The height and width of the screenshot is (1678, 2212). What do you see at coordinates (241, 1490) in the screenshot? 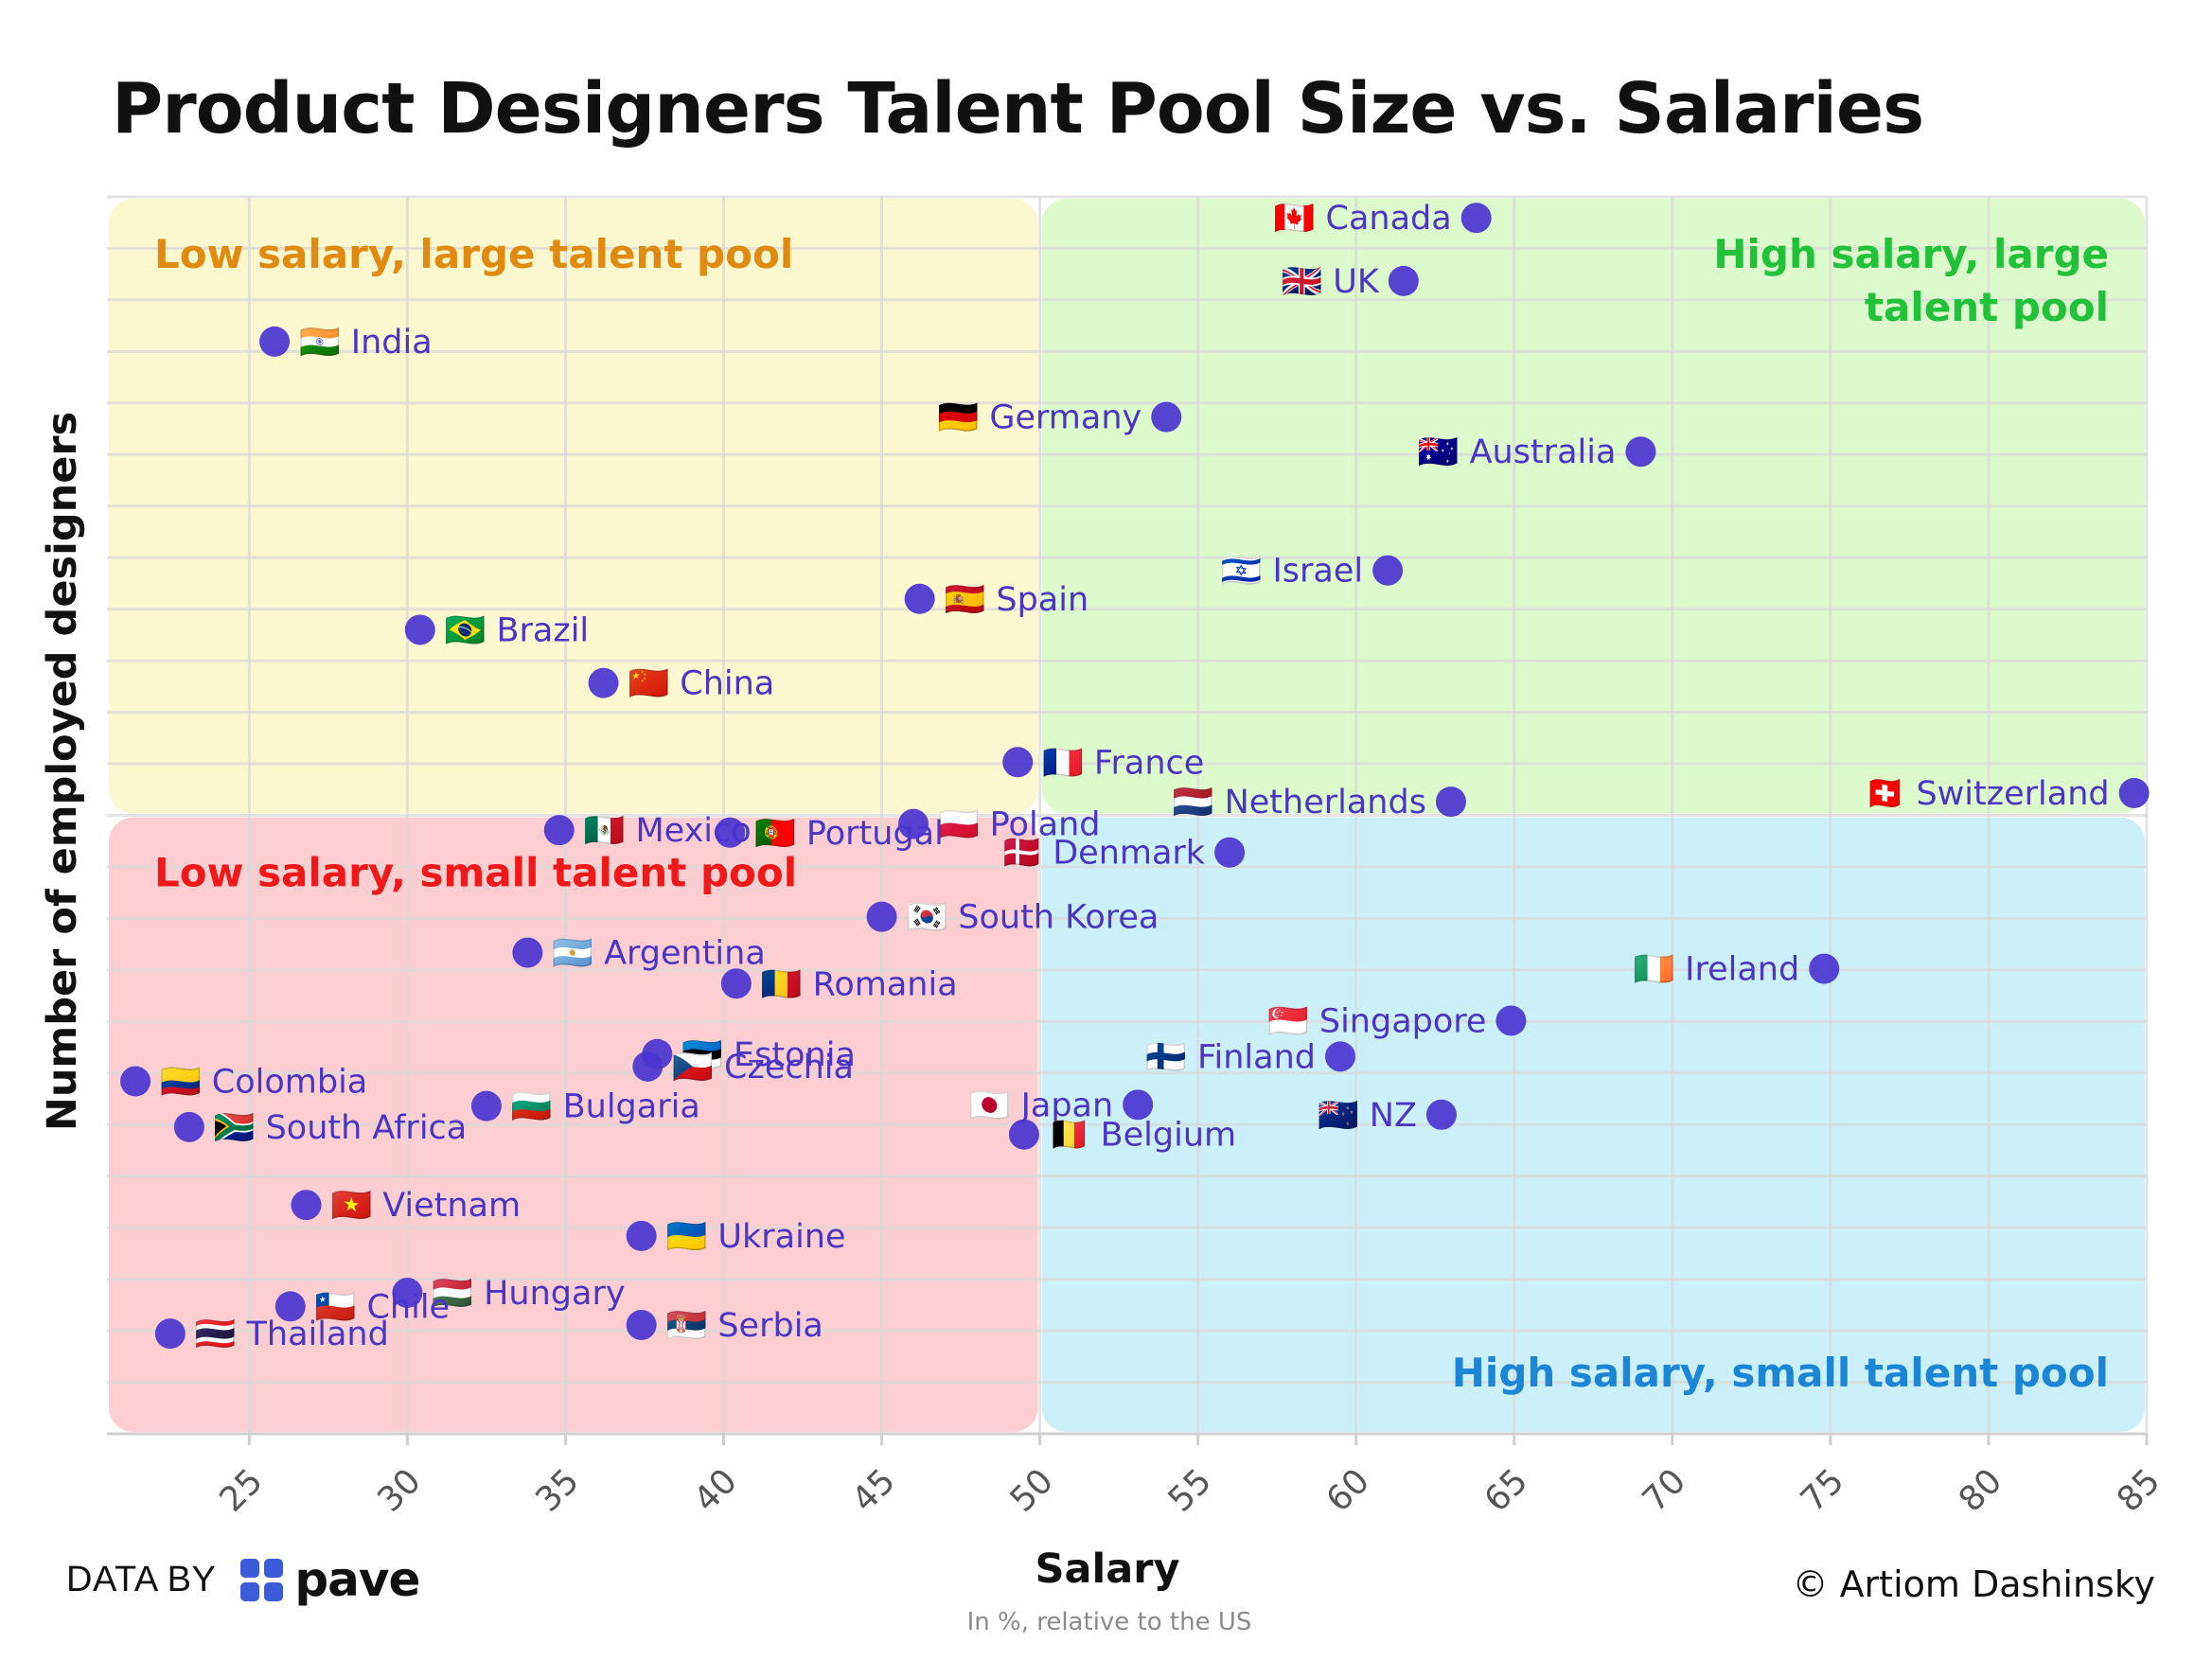
I see `x-tick-label: 25` at bounding box center [241, 1490].